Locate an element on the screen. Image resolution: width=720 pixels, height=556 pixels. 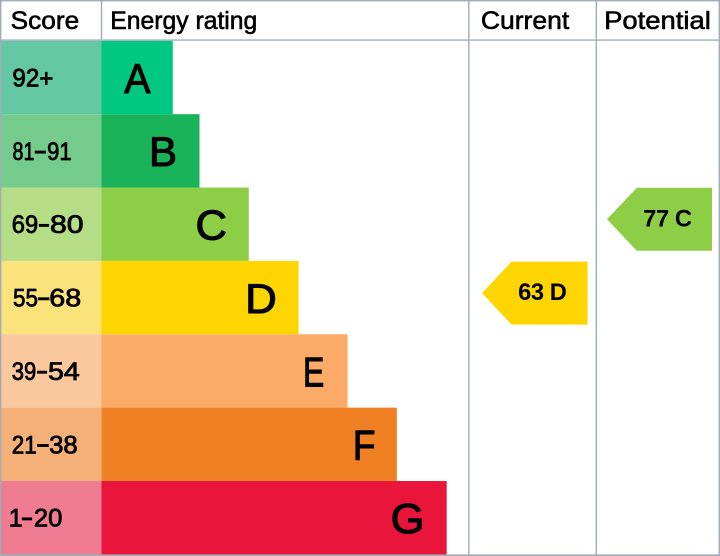
svg-text: B is located at coordinates (163, 151).